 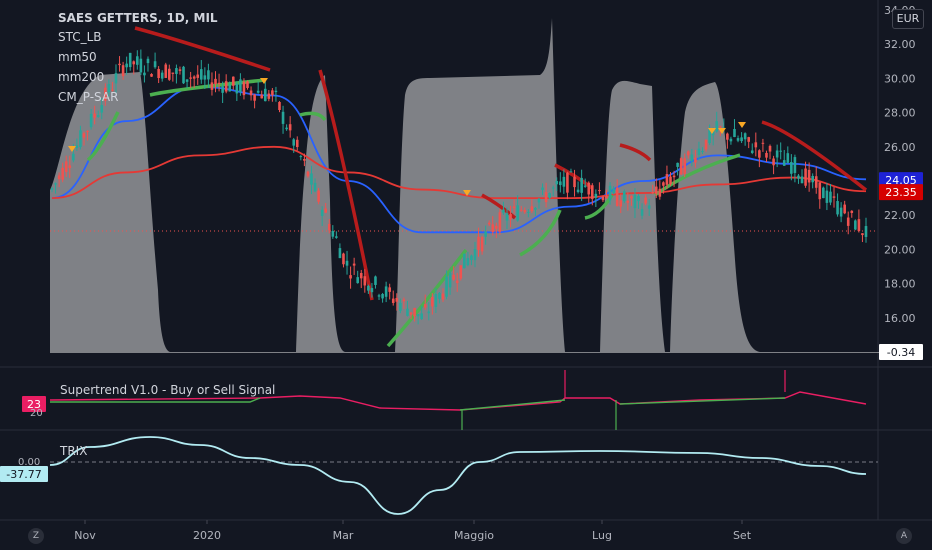 I want to click on price-tick: 28.00, so click(x=900, y=113).